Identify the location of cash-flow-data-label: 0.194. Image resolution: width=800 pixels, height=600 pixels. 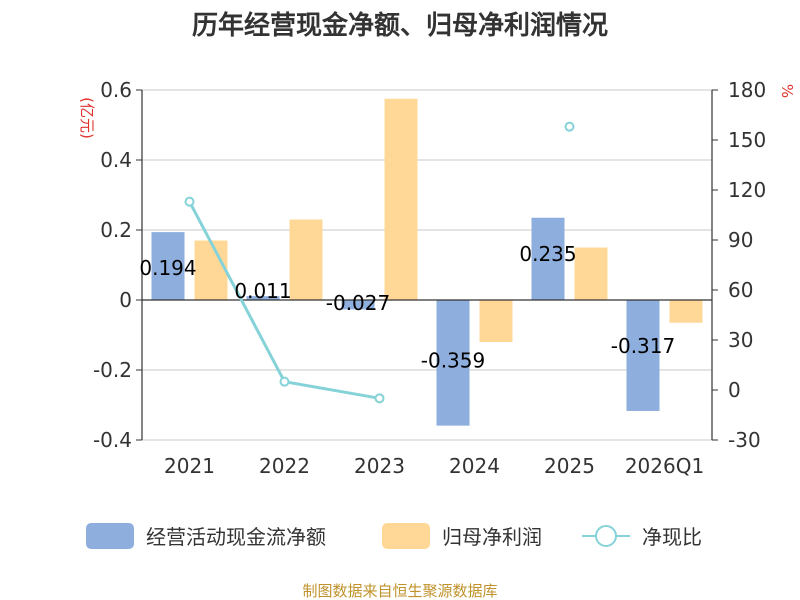
(167, 268).